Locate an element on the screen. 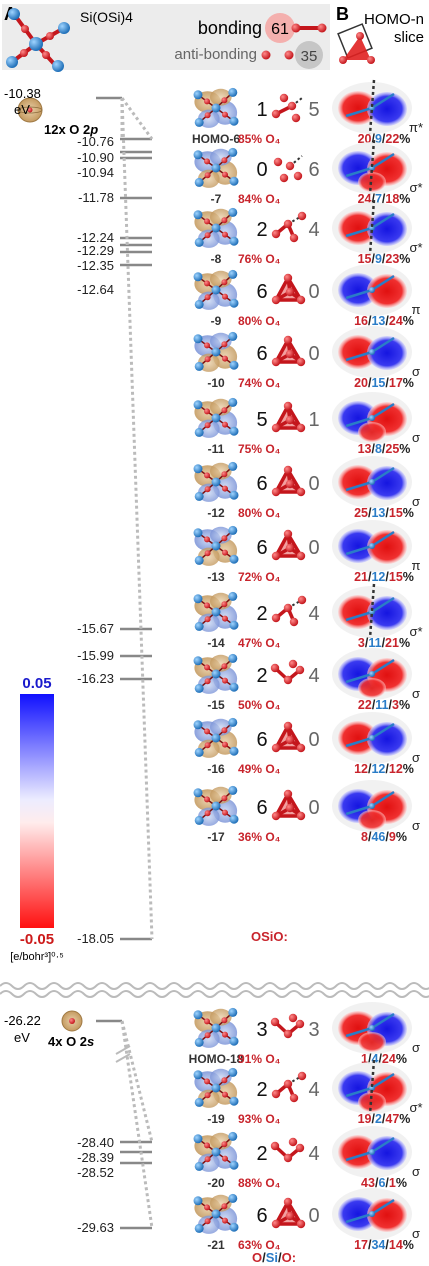 The width and height of the screenshot is (429, 1266). antibonding-count: 6 is located at coordinates (313, 170).